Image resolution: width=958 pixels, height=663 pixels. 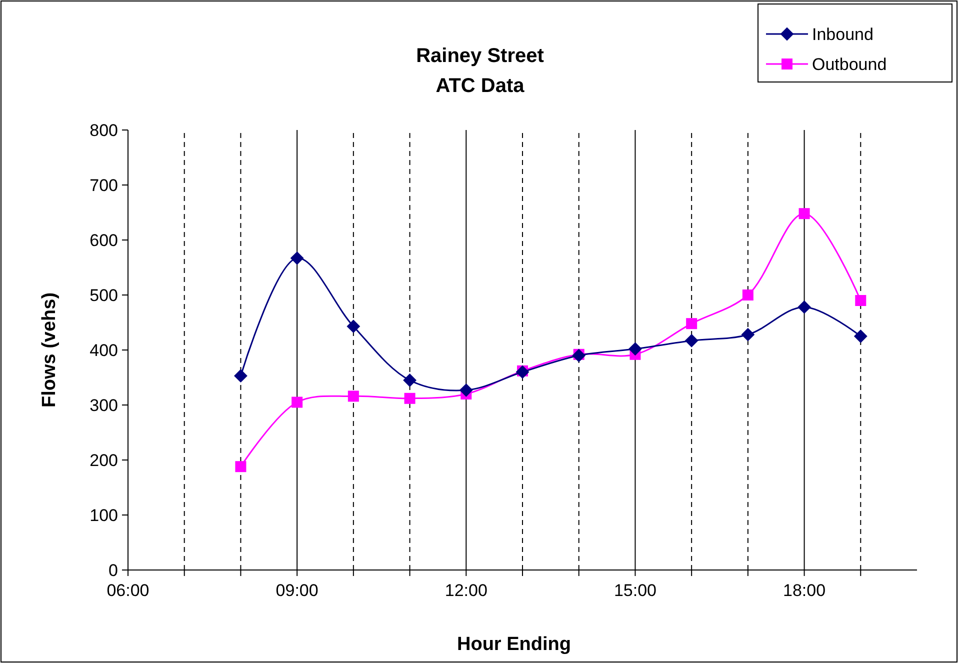 I want to click on x-tick-label: 15:00, so click(x=635, y=590).